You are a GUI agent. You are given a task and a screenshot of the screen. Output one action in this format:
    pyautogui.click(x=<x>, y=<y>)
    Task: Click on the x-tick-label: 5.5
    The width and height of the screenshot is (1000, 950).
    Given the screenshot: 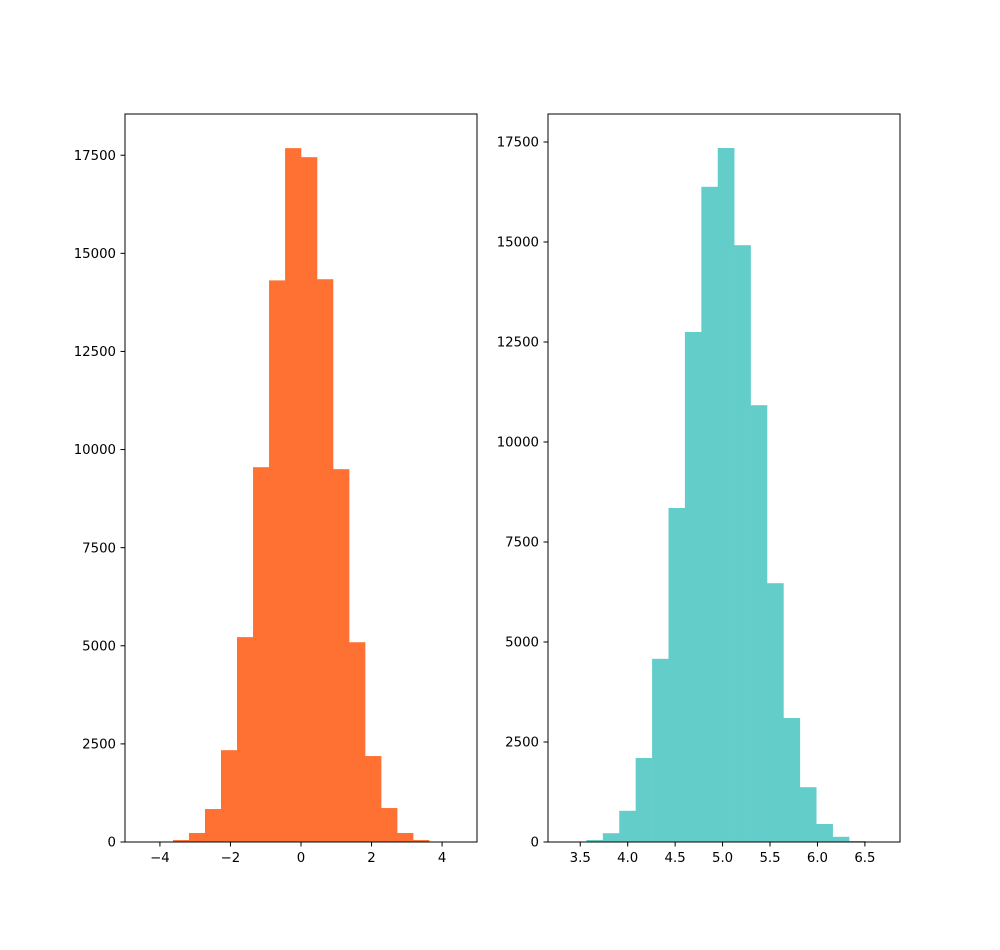 What is the action you would take?
    pyautogui.click(x=769, y=858)
    